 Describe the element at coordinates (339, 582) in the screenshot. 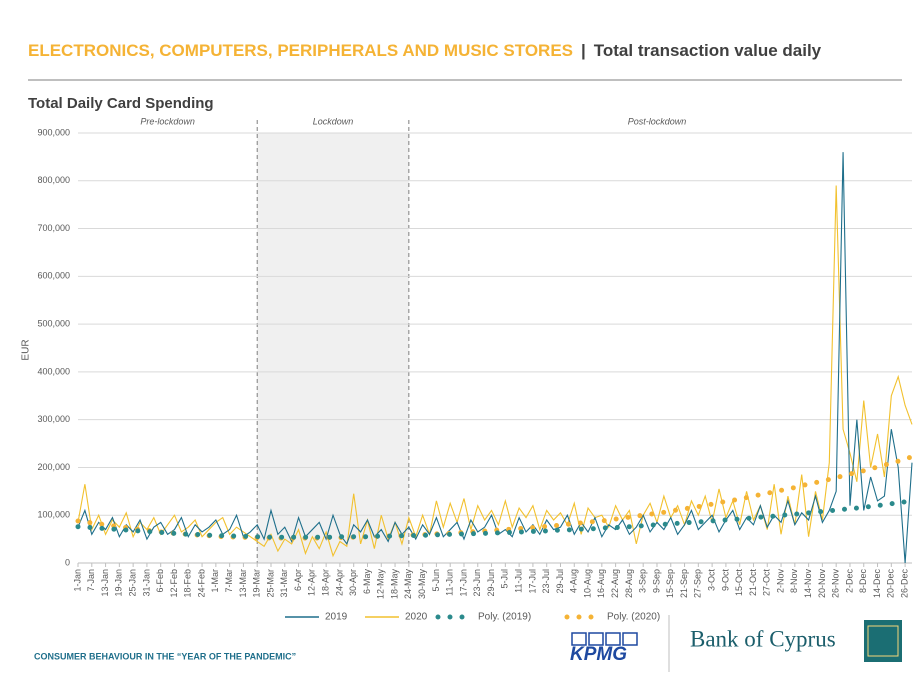

I see `x-tick-label: 24-Apr` at that location.